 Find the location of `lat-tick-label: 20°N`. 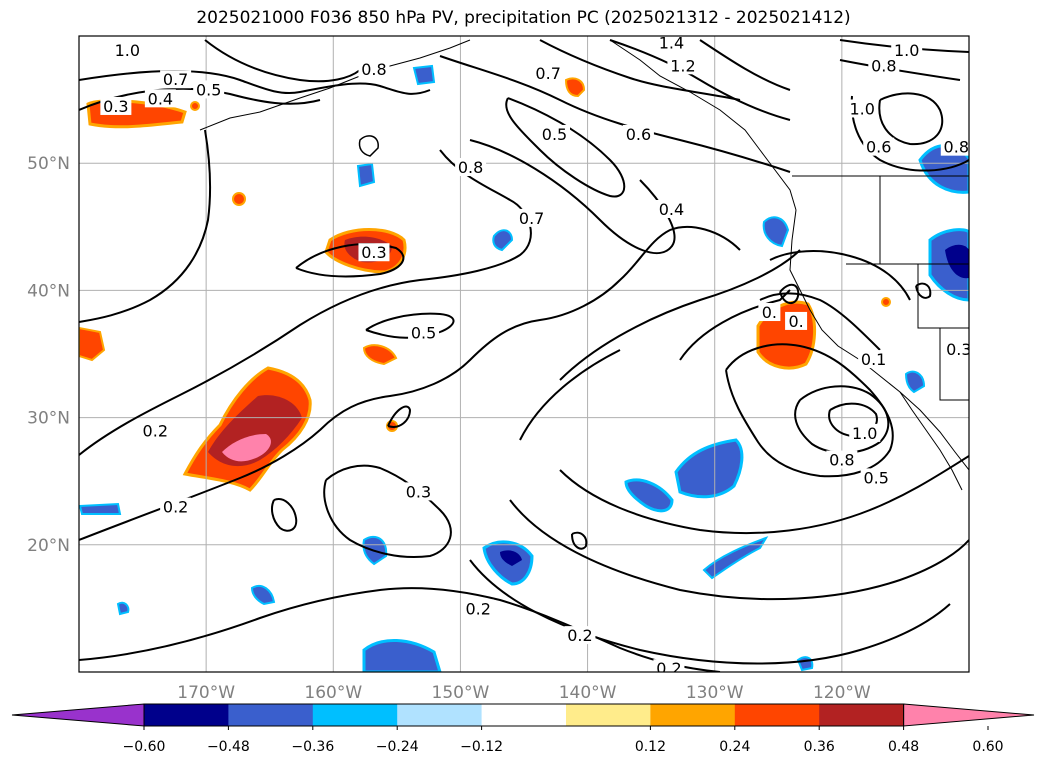

lat-tick-label: 20°N is located at coordinates (48, 546).